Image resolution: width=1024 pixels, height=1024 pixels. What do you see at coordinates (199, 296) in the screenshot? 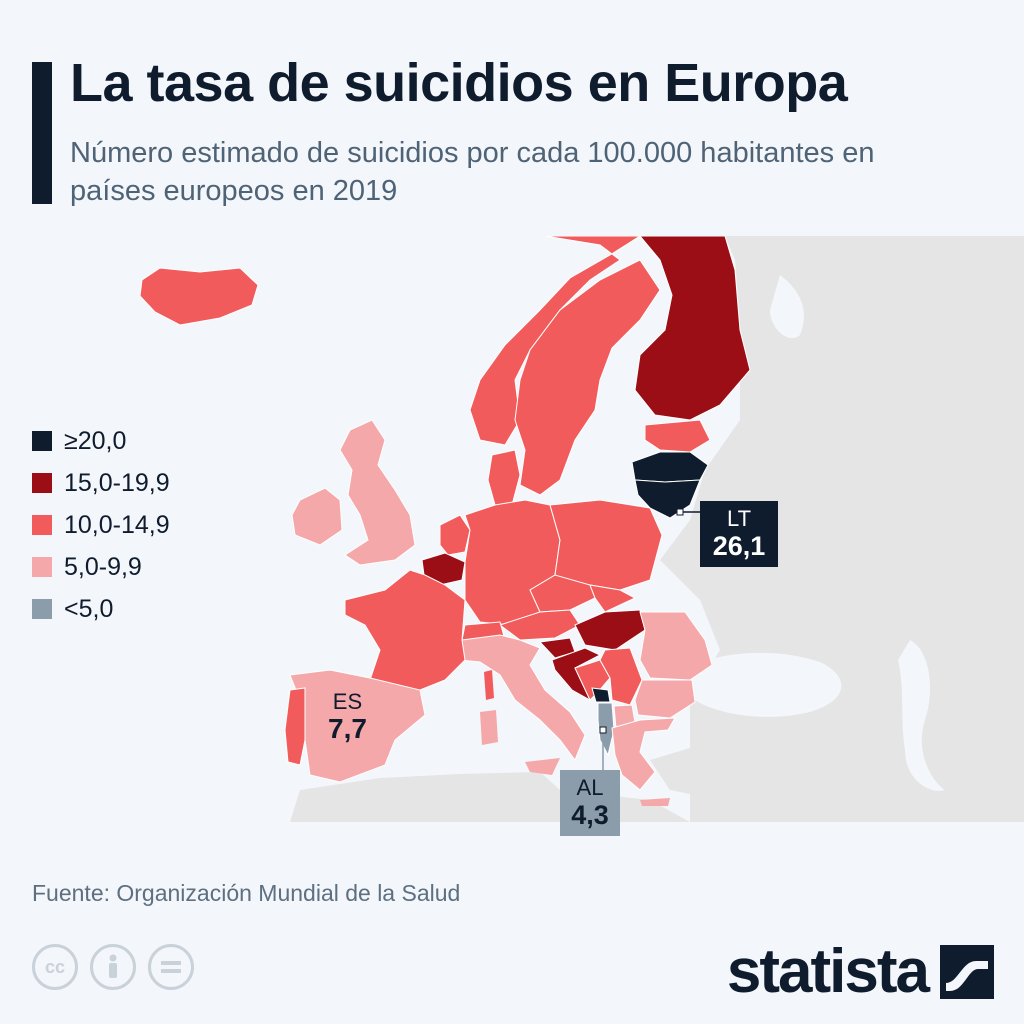
I see `country-iceland` at bounding box center [199, 296].